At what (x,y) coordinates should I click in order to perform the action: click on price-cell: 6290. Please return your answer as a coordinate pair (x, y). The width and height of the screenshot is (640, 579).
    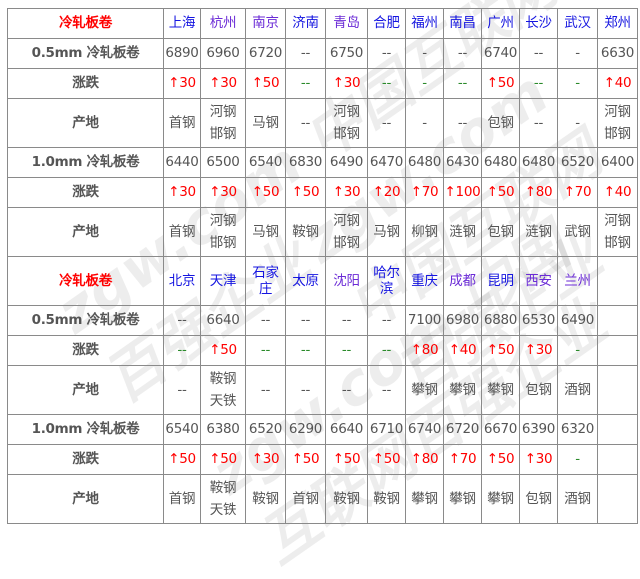
    Looking at the image, I should click on (305, 429).